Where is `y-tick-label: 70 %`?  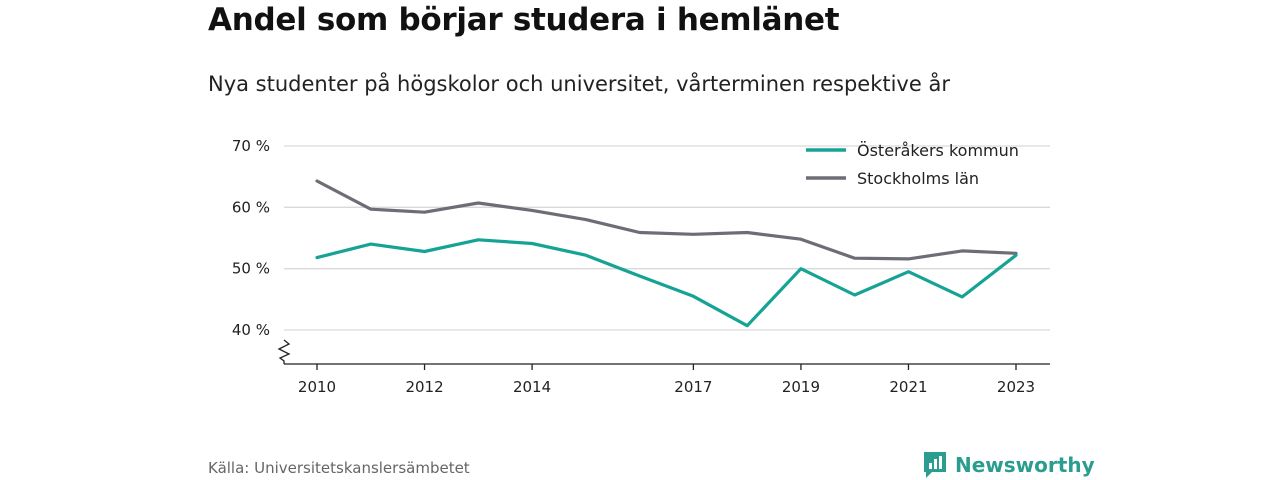 y-tick-label: 70 % is located at coordinates (251, 146).